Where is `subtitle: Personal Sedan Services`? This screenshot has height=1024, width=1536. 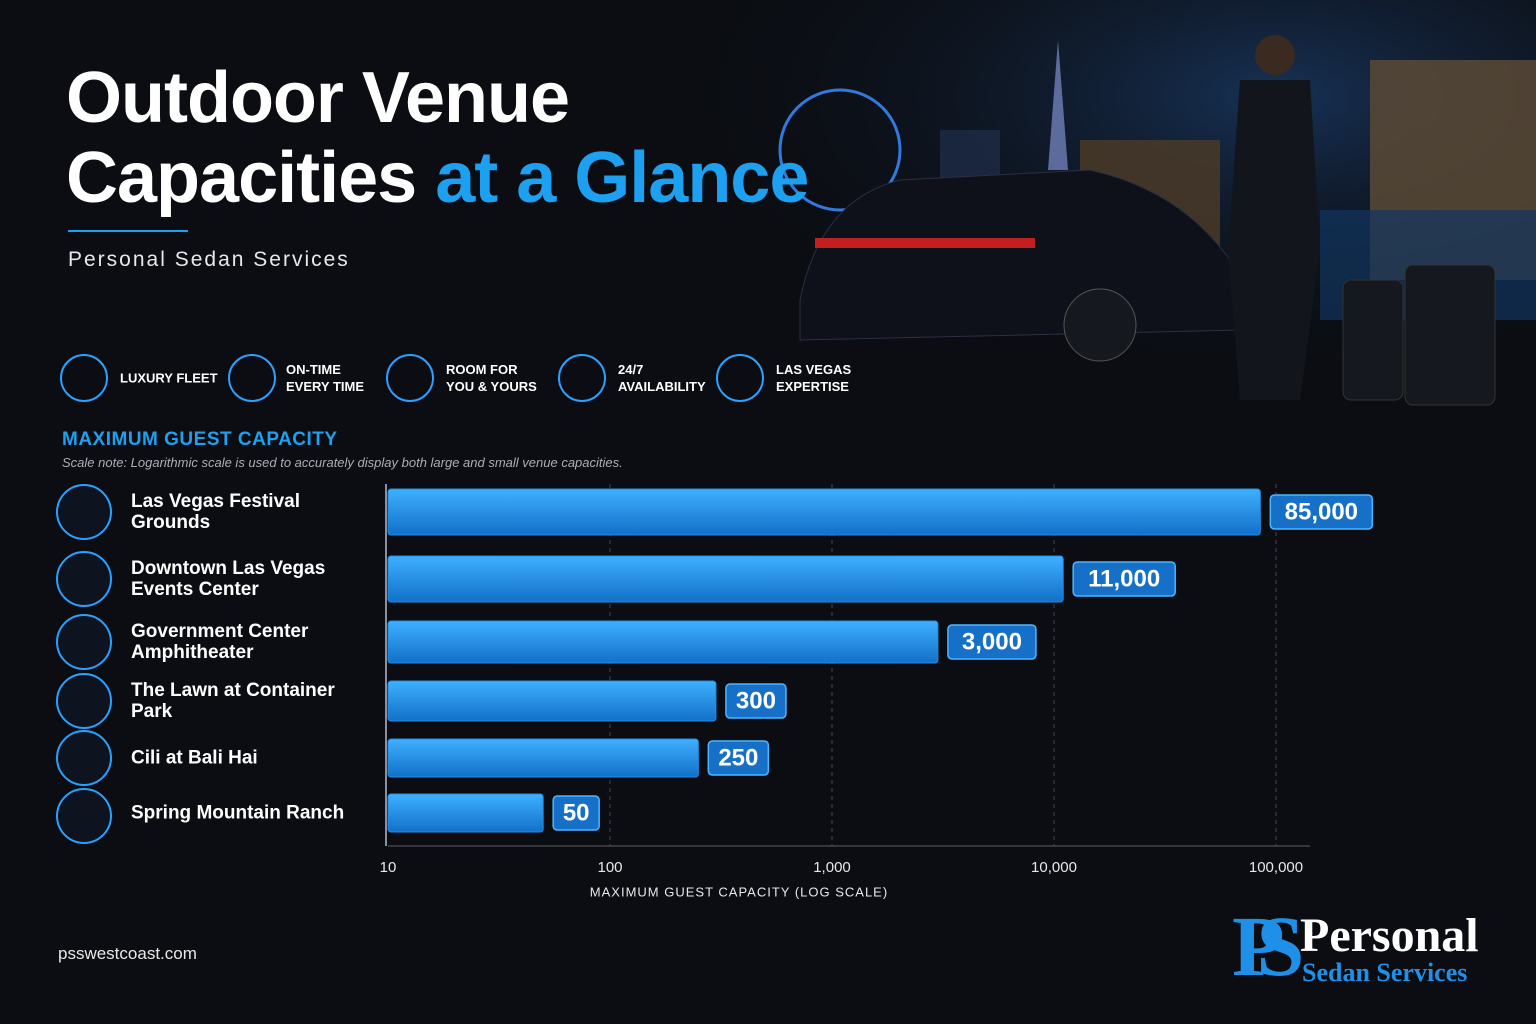
subtitle: Personal Sedan Services is located at coordinates (209, 259).